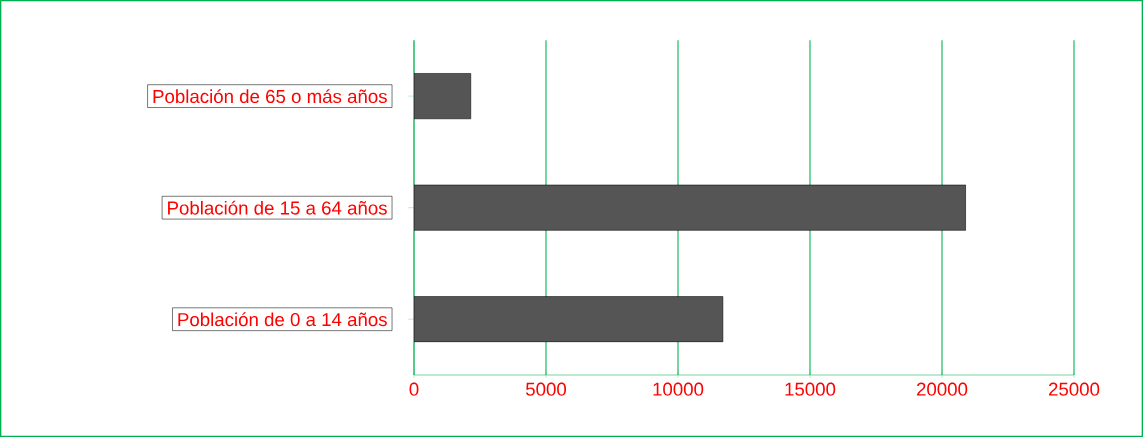  Describe the element at coordinates (414, 389) in the screenshot. I see `x-tick-label: 0` at that location.